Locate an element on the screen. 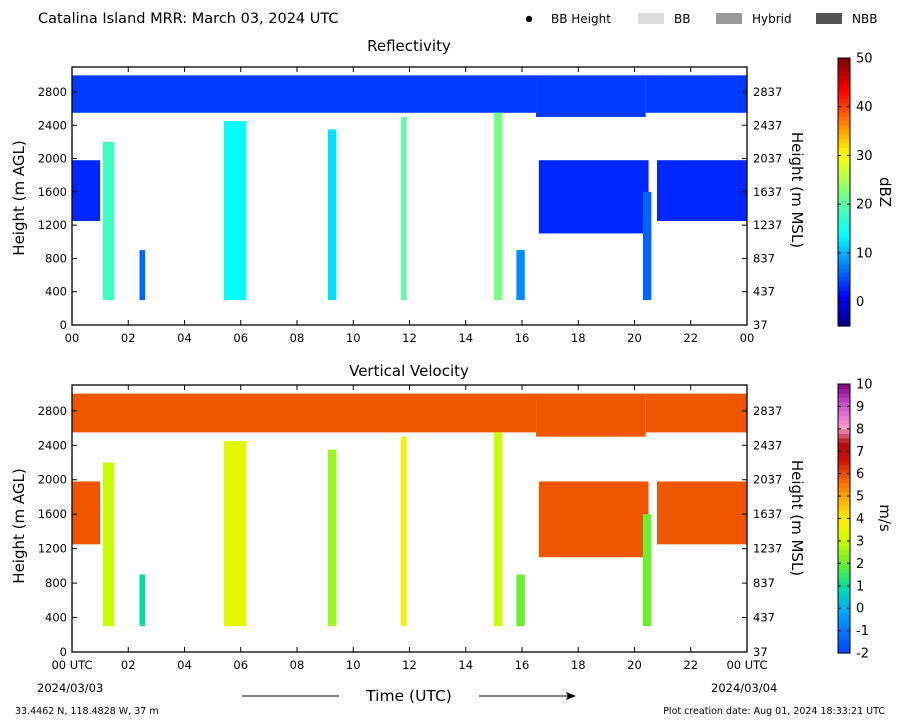  figure-title: Catalina Island MRR: March 03, 2024 UTC is located at coordinates (188, 19).